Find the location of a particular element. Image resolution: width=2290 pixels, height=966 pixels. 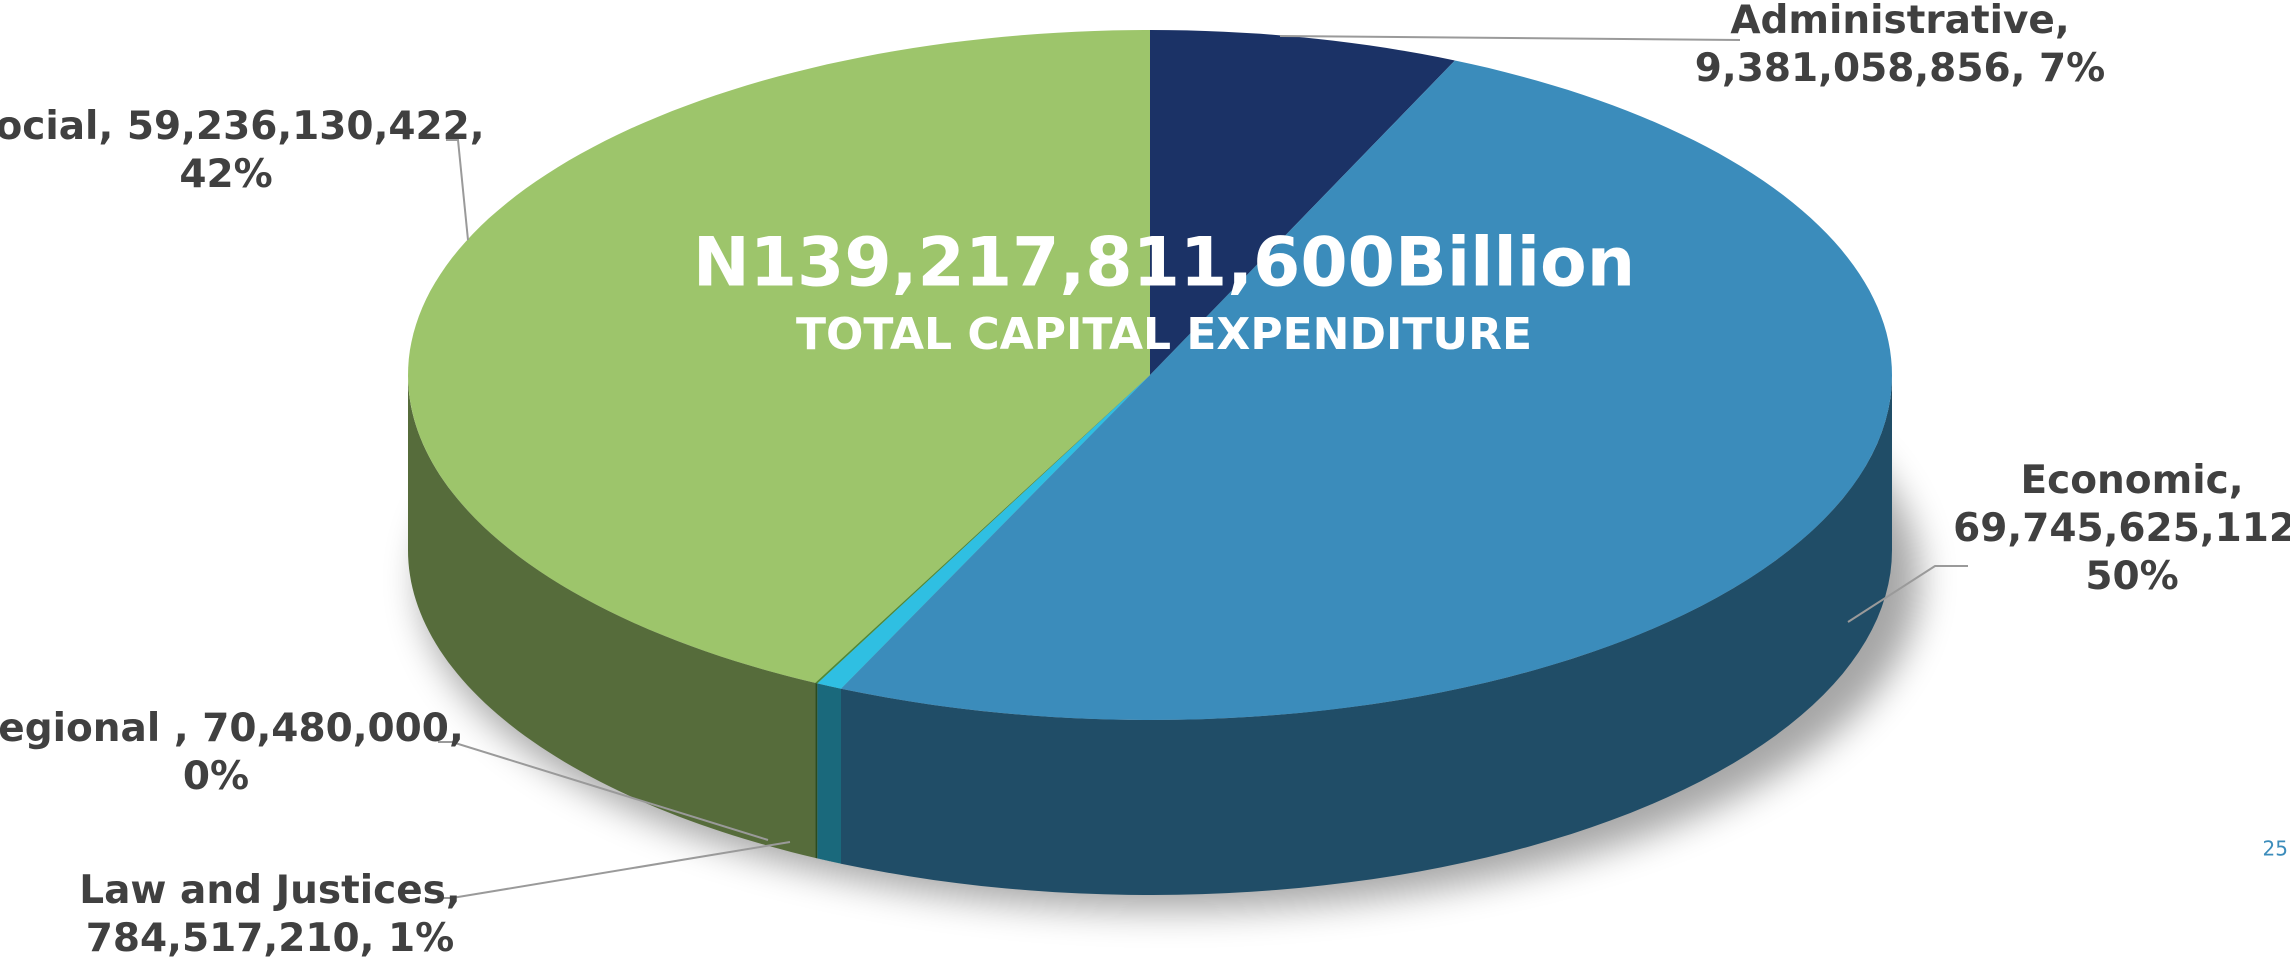

label-part: 59,236,130,422 is located at coordinates (298, 126).